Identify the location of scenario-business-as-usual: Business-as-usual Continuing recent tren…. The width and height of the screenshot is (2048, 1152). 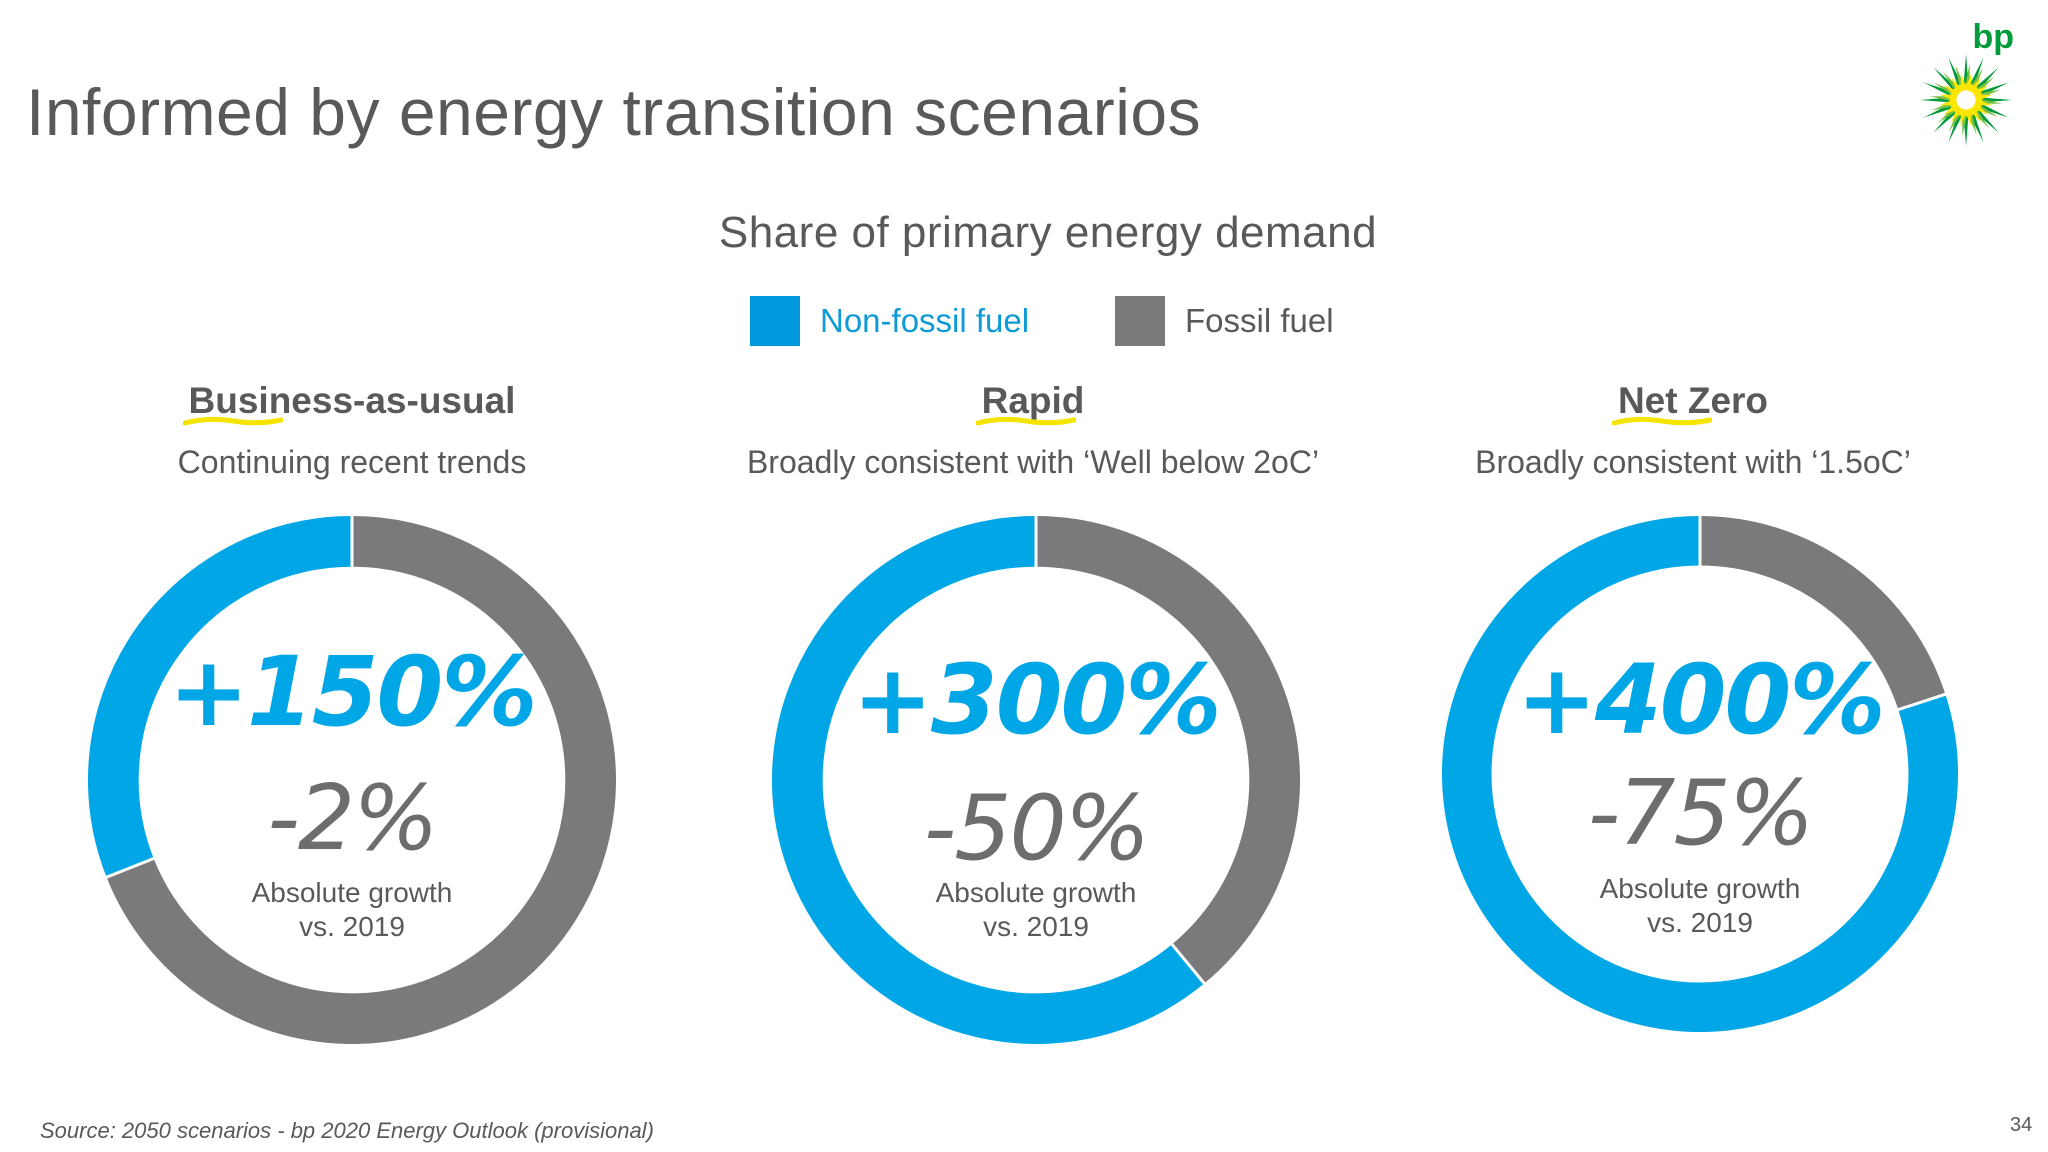
(352, 430).